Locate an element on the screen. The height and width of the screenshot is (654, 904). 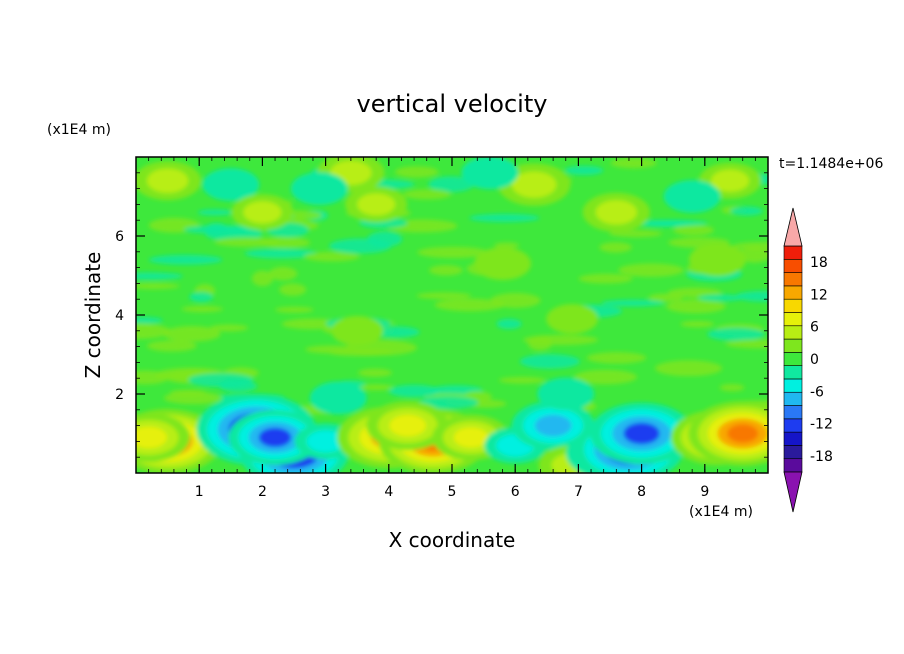
colorbar-under-arrow is located at coordinates (793, 492).